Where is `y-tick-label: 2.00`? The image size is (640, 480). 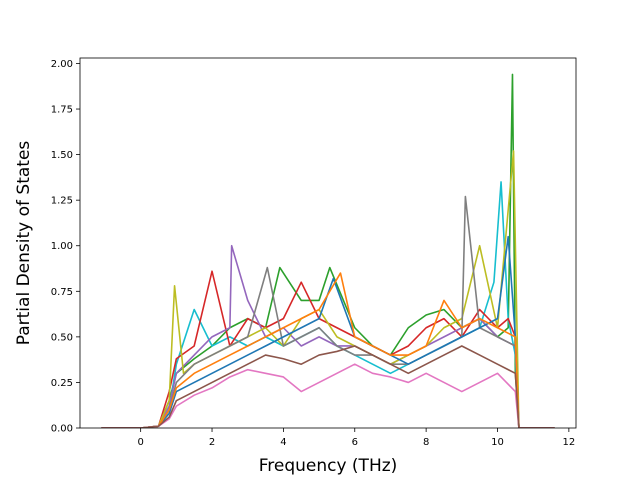 y-tick-label: 2.00 is located at coordinates (62, 64).